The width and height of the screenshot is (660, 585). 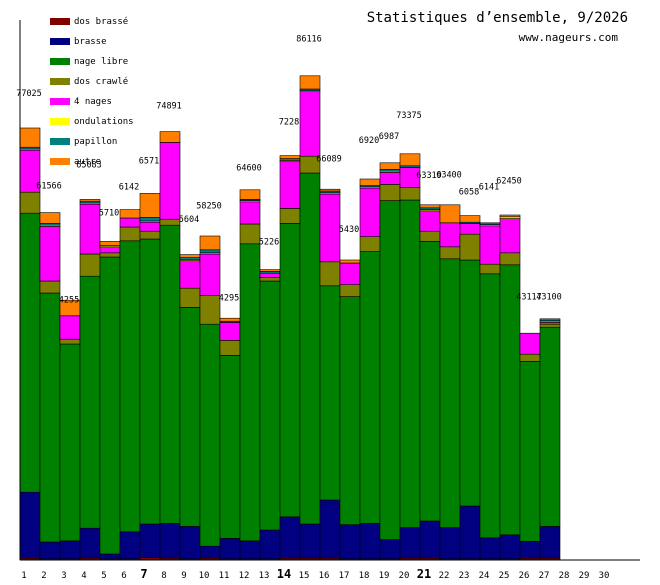 I want to click on x-tick-label: 21, so click(x=424, y=573).